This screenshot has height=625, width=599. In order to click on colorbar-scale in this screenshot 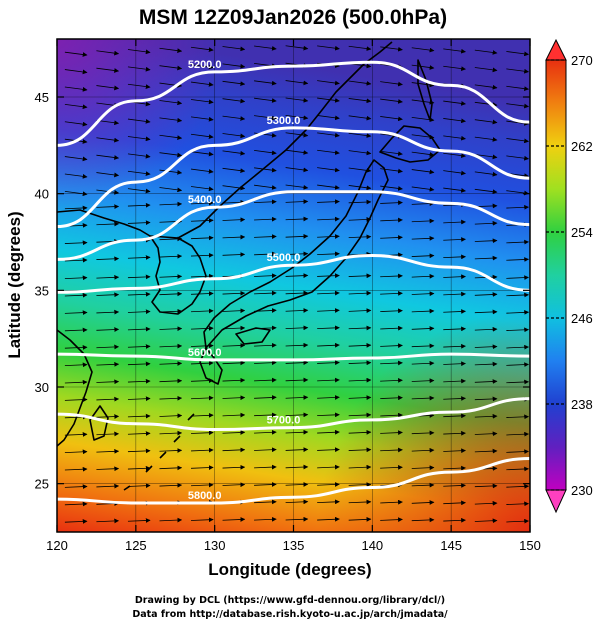, I will do `click(556, 275)`.